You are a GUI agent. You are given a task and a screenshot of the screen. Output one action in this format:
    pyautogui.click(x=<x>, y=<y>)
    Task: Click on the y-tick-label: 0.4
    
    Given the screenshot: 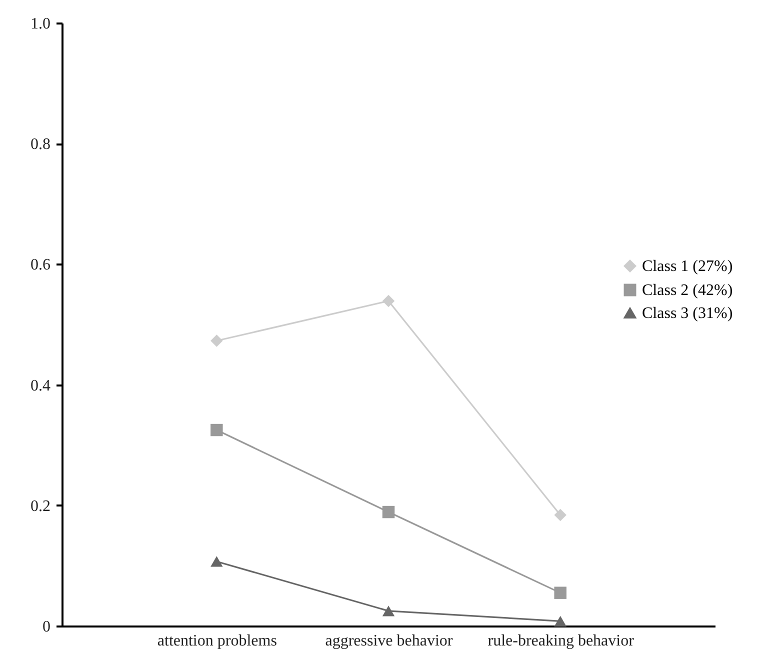 What is the action you would take?
    pyautogui.click(x=40, y=385)
    